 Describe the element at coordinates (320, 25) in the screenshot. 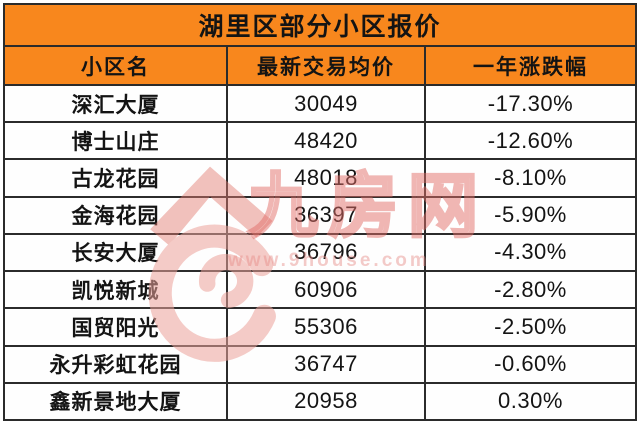

I see `table-title: 湖里区部分小区报价` at that location.